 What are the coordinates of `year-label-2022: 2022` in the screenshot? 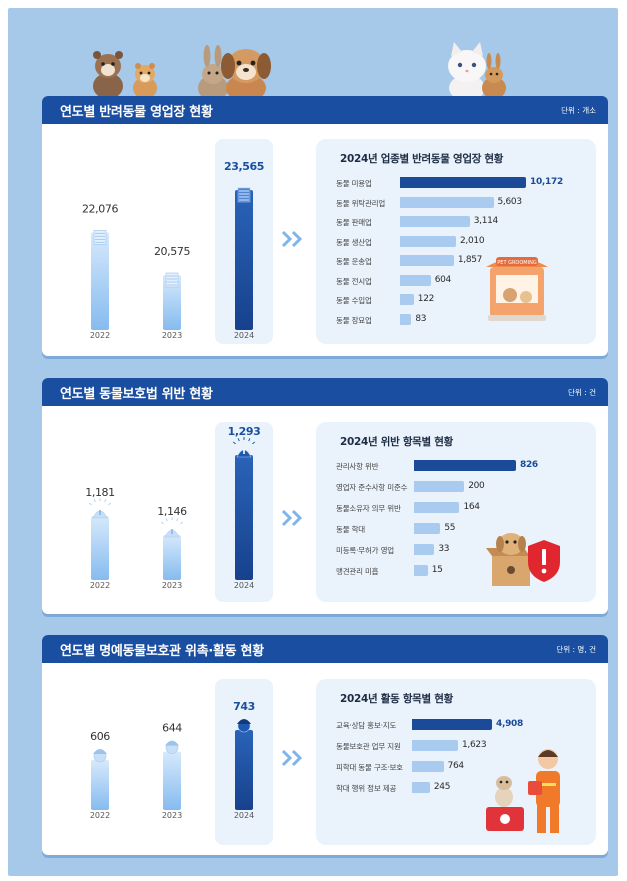 It's located at (100, 585).